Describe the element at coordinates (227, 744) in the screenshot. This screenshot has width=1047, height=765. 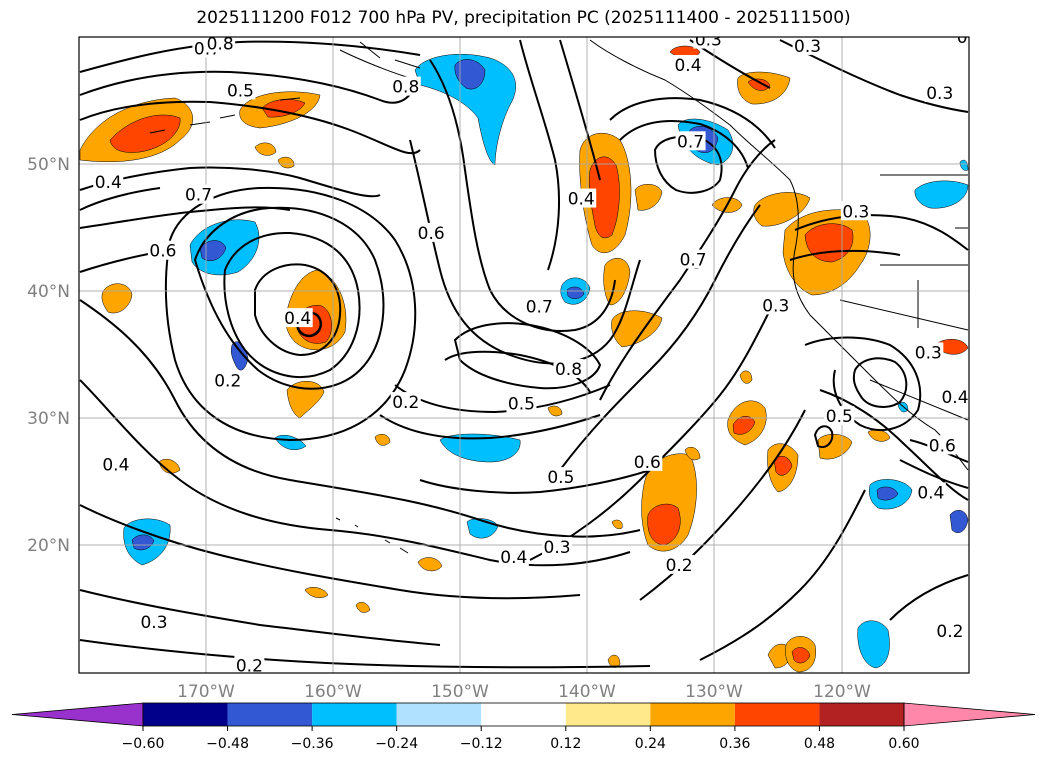
I see `colorbar-tick-label: −0.48` at that location.